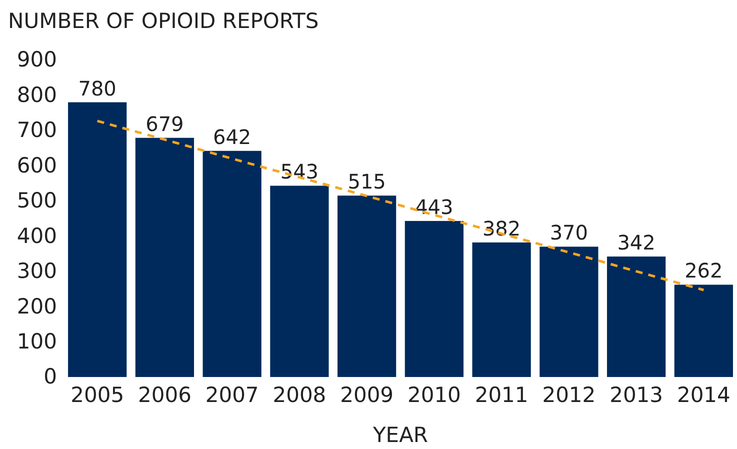 The width and height of the screenshot is (737, 449). Describe the element at coordinates (501, 228) in the screenshot. I see `data-label: 382` at that location.